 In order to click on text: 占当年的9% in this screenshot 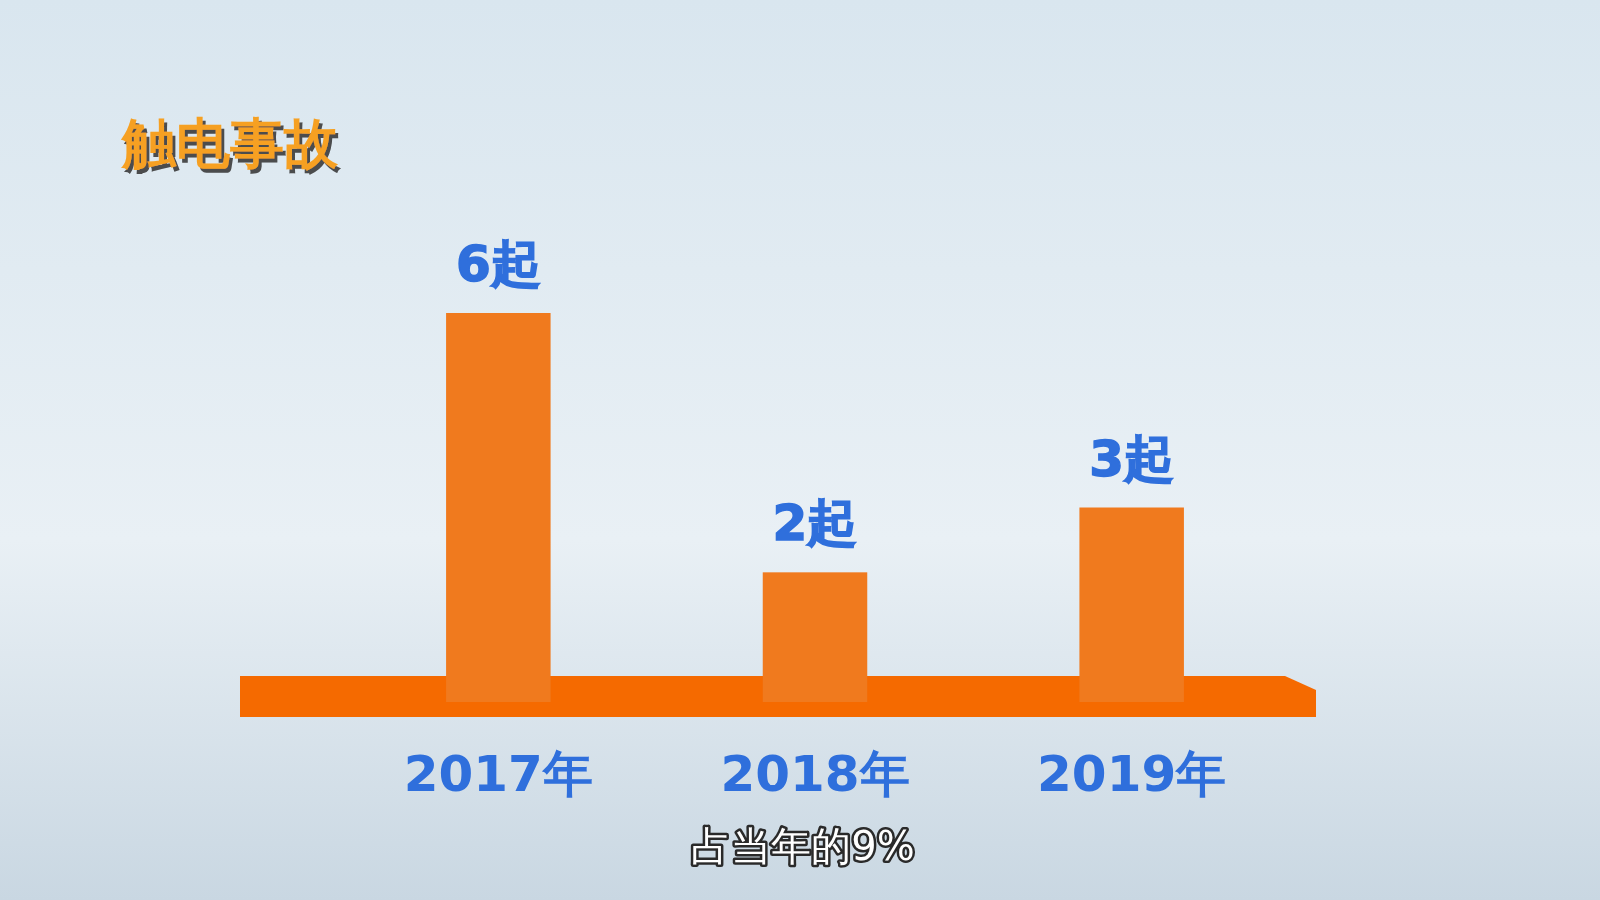, I will do `click(803, 846)`.